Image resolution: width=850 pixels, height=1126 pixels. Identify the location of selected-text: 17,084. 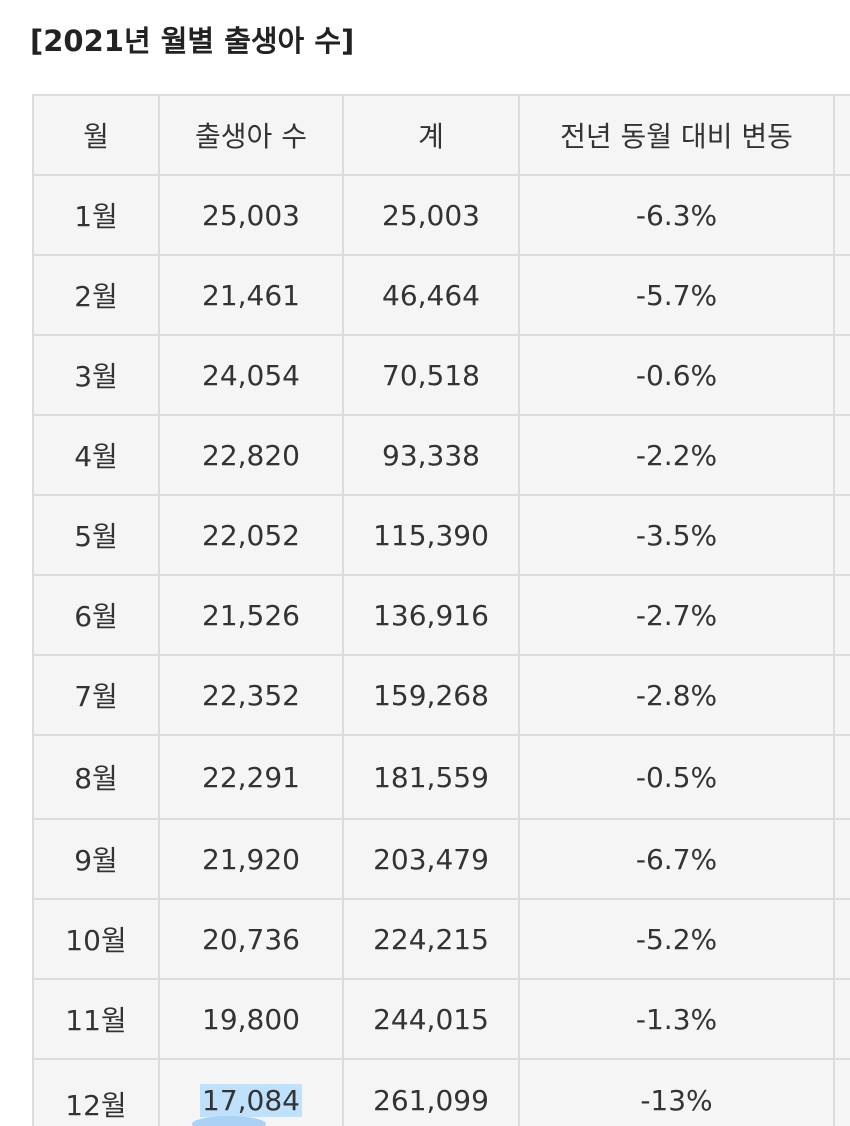
(251, 1100).